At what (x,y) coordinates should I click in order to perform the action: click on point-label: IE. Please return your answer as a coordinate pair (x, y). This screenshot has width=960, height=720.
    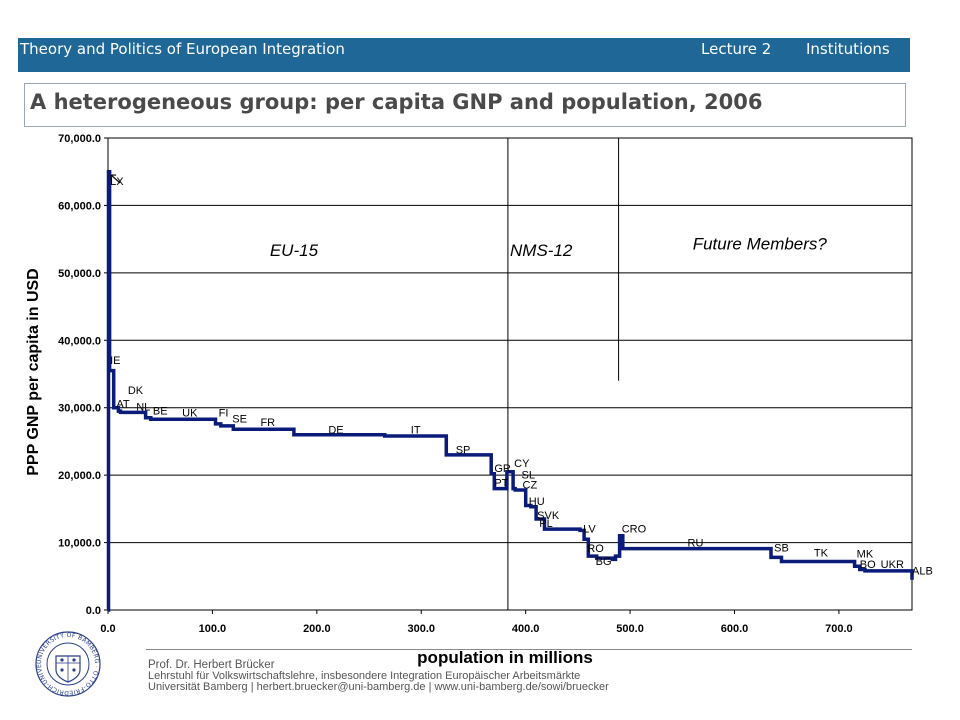
    Looking at the image, I should click on (115, 361).